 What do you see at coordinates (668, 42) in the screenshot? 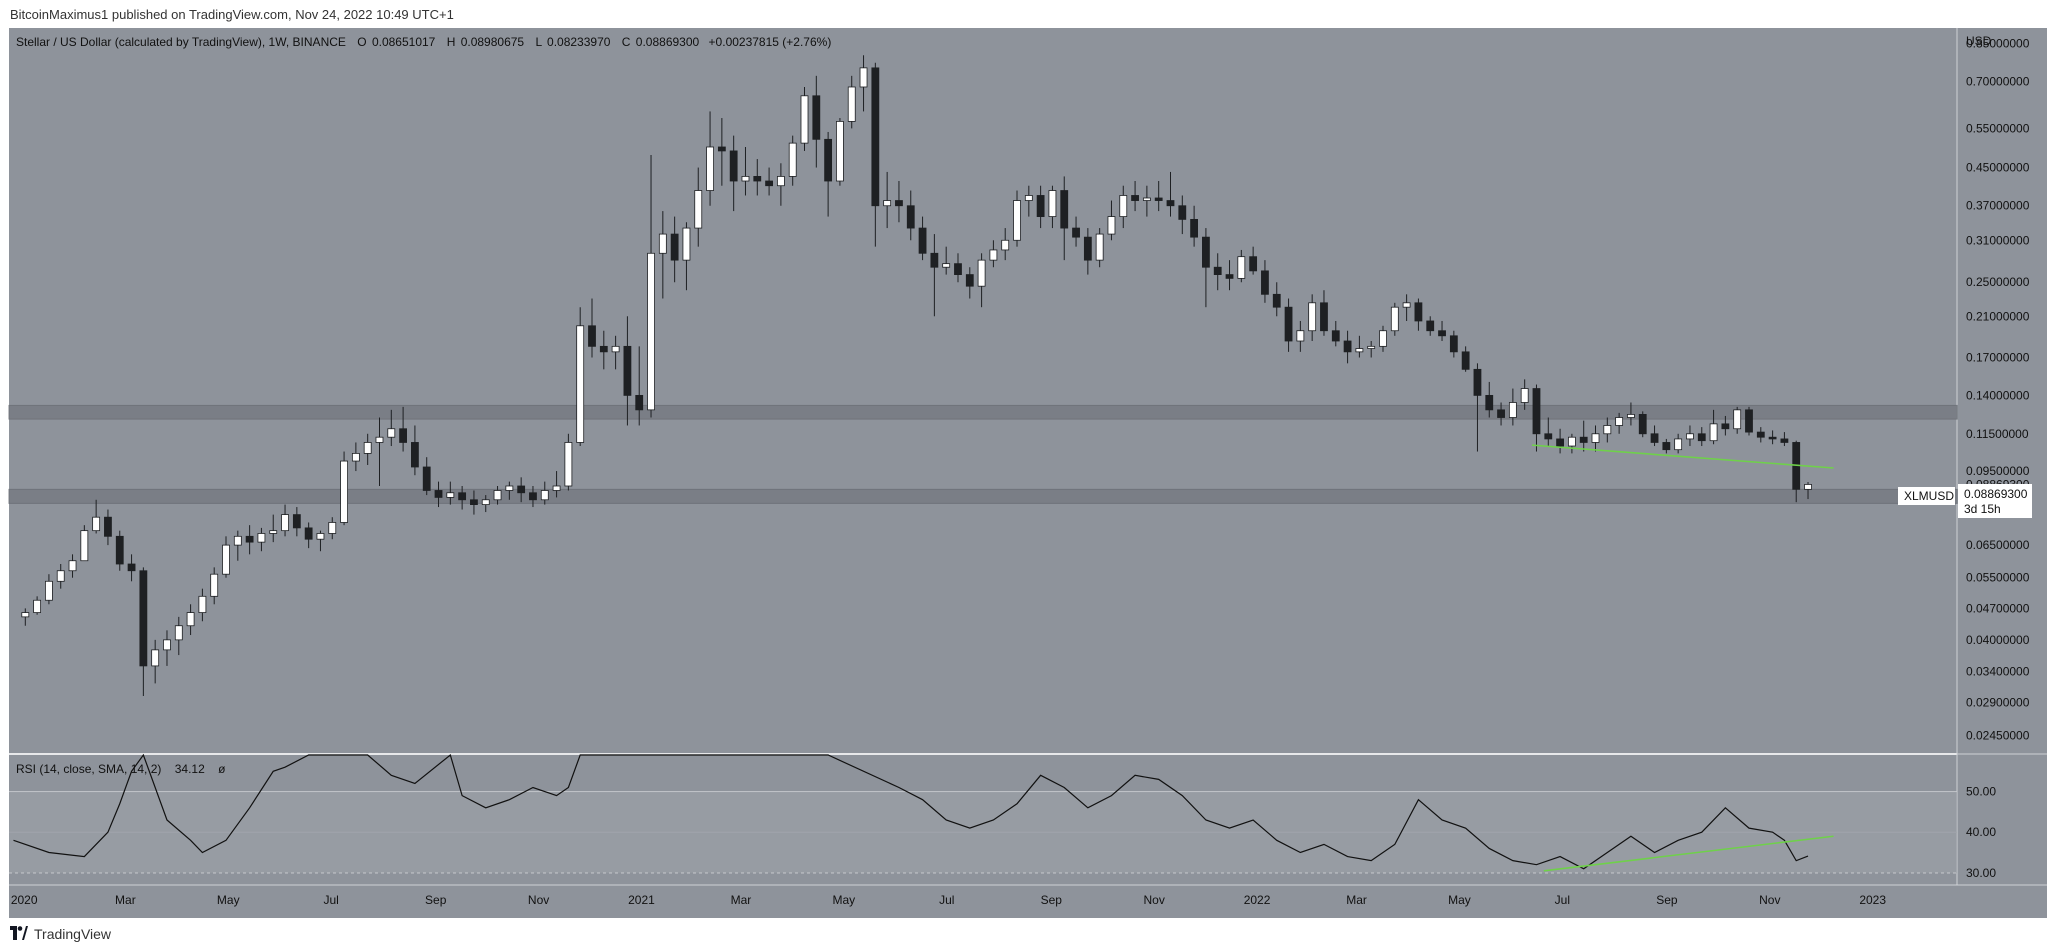
I see `legend-c-value: 0.08869300` at bounding box center [668, 42].